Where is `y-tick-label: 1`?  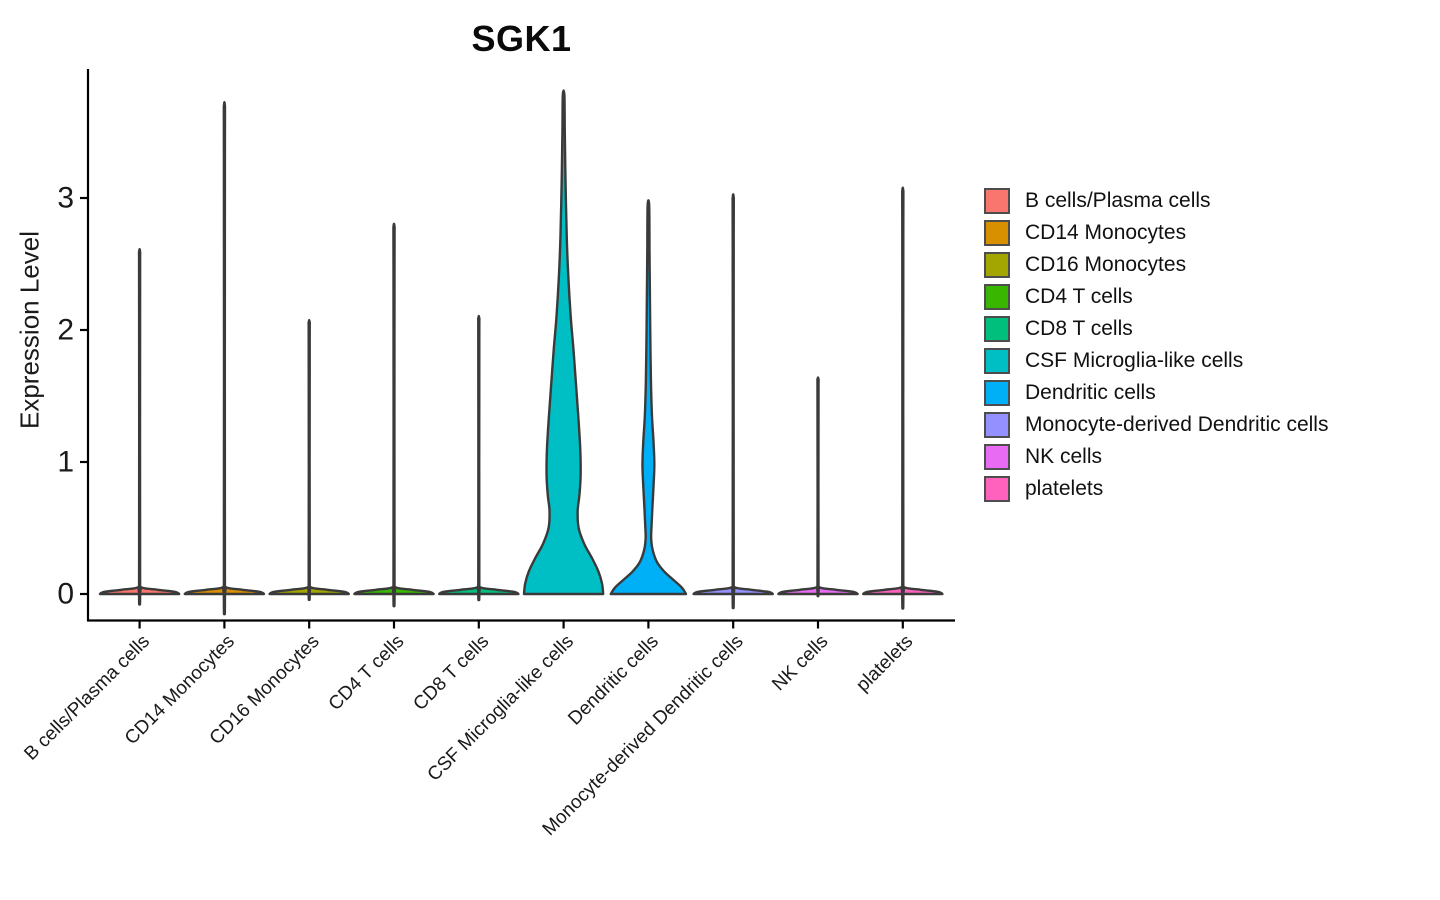
y-tick-label: 1 is located at coordinates (65, 462).